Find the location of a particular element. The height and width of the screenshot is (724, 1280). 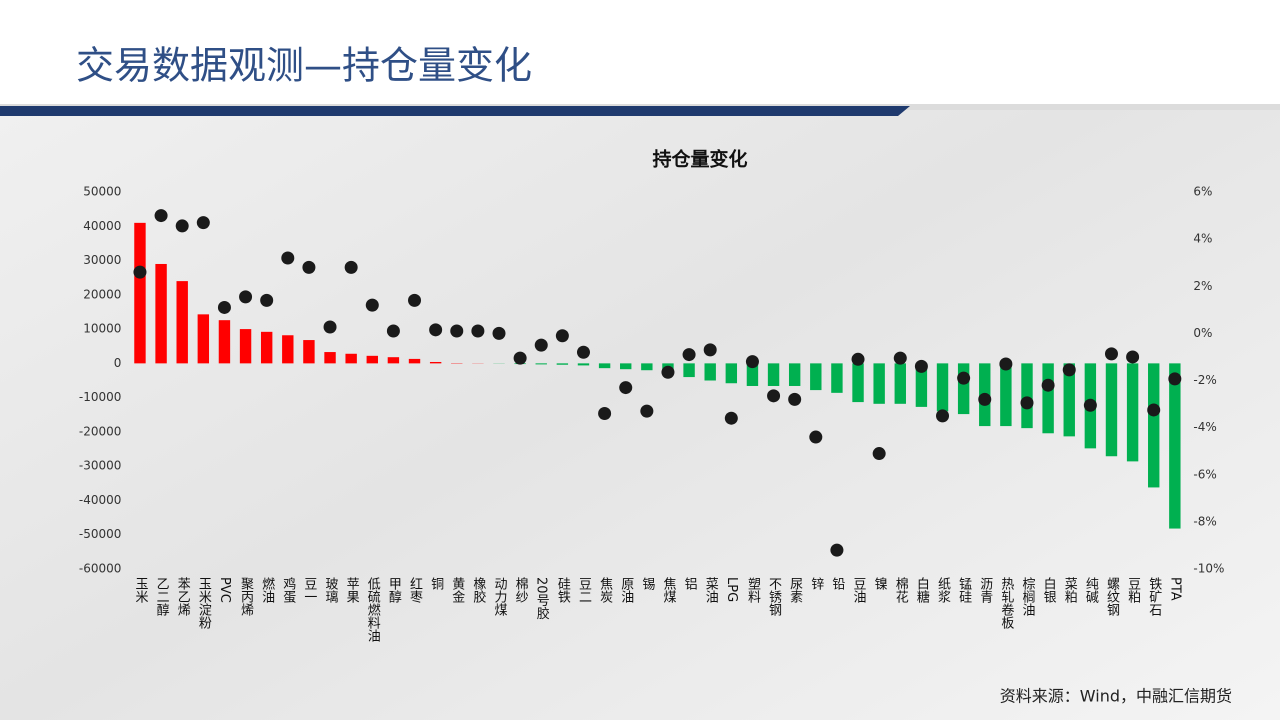

x-tick-label: 动力煤 is located at coordinates (500, 596).